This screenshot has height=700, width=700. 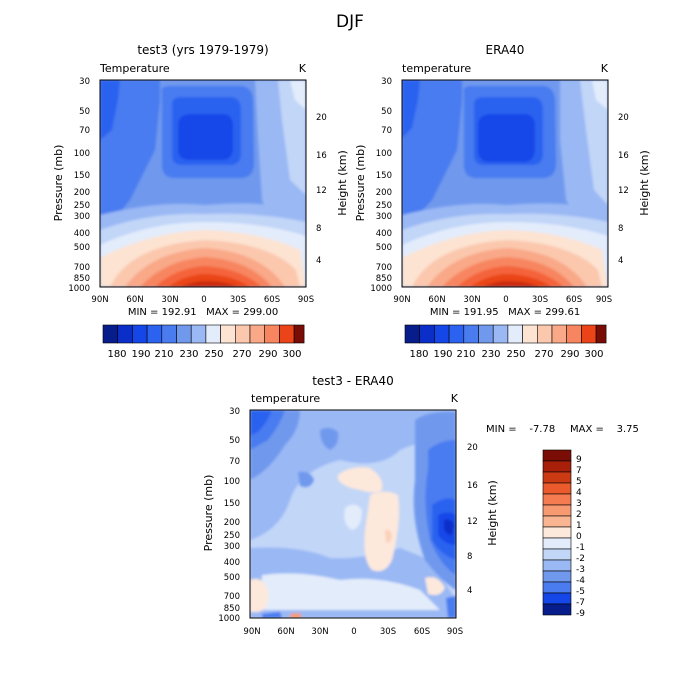 I want to click on y-tick-label: 850, so click(x=82, y=279).